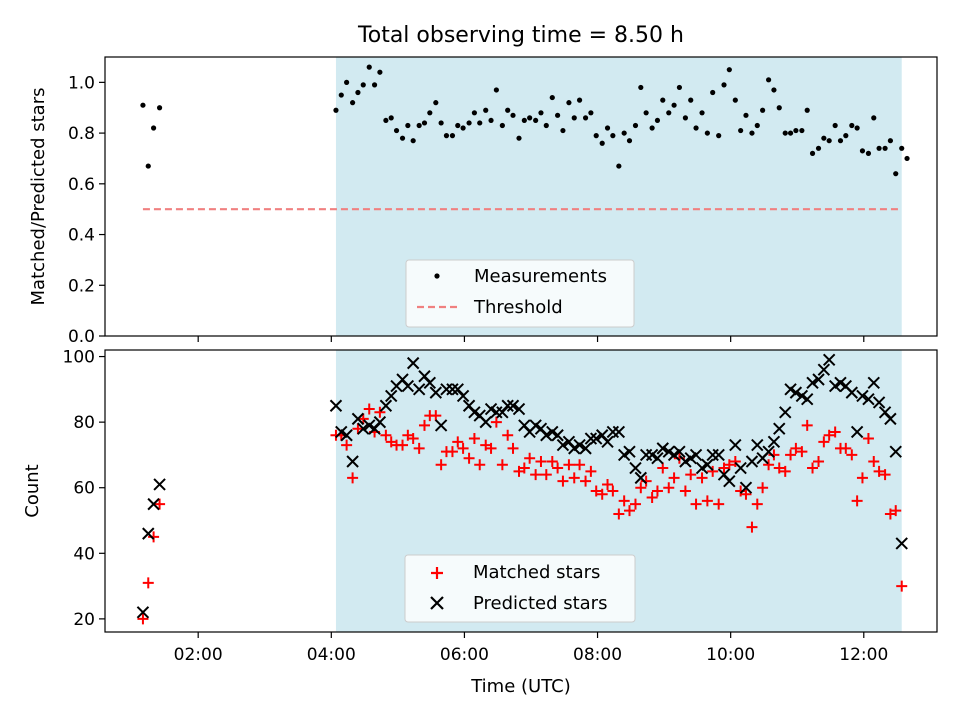  What do you see at coordinates (520, 35) in the screenshot?
I see `chart-title: Total observing time = 8.50 h` at bounding box center [520, 35].